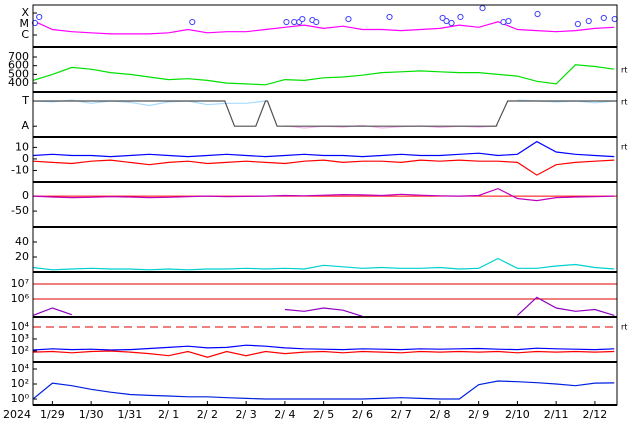  What do you see at coordinates (20, 169) in the screenshot?
I see `y-tick-label: -10` at bounding box center [20, 169].